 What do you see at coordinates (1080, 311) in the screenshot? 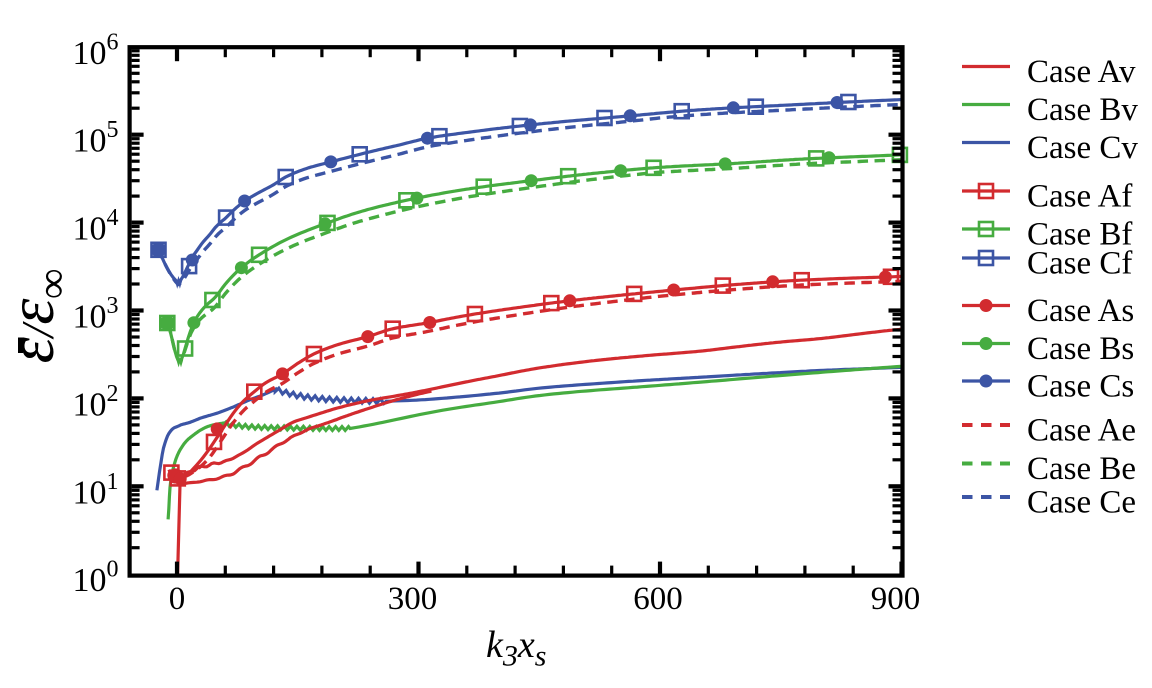
I see `svg-text: Case As` at bounding box center [1080, 311].